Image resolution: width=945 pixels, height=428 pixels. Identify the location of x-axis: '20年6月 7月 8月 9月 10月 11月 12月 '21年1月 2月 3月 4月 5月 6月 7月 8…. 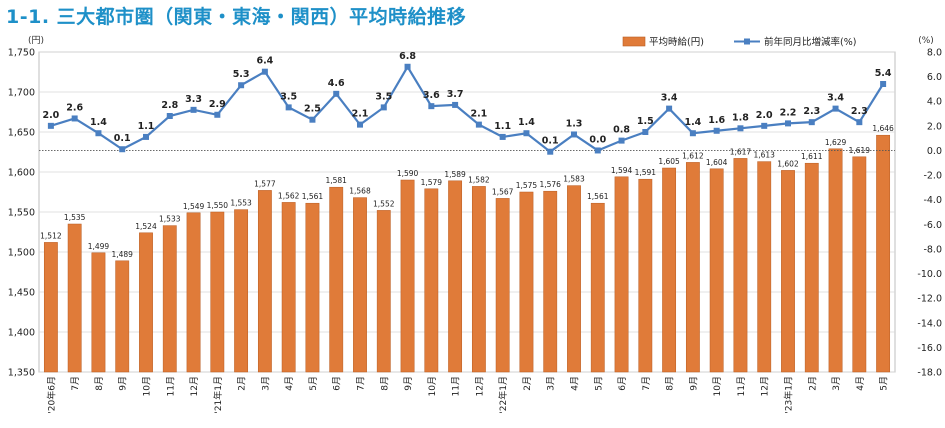
(467, 395).